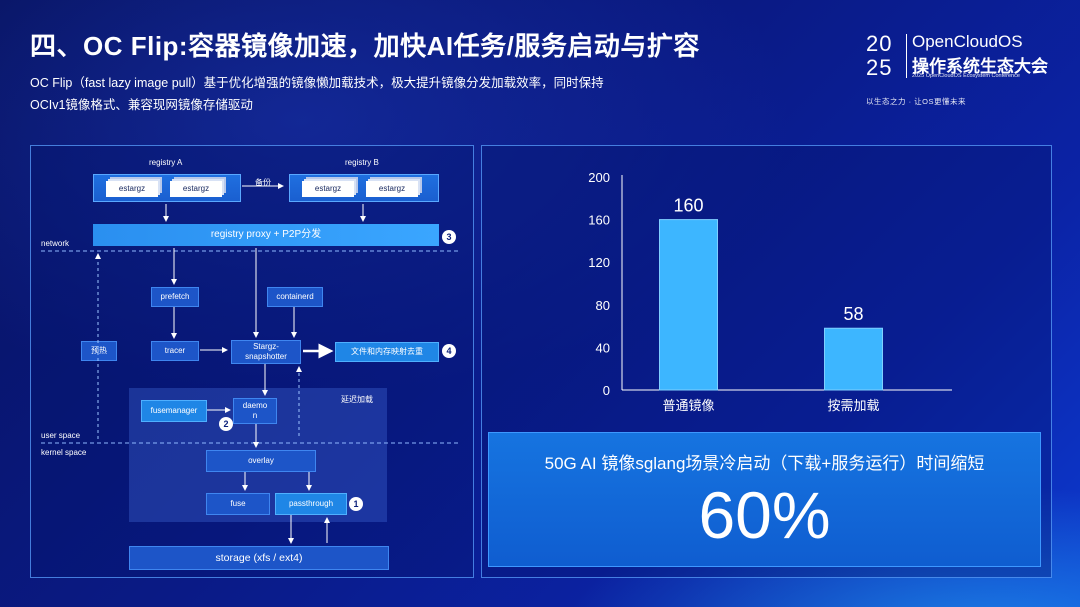  Describe the element at coordinates (967, 41) in the screenshot. I see `logo-name: OpenCloudOS` at that location.